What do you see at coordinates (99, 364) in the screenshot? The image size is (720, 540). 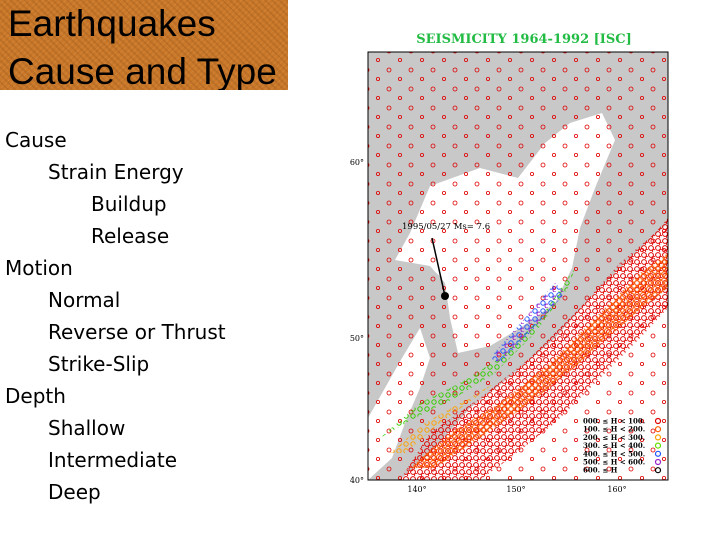 I see `outline-item: Strike-Slip` at bounding box center [99, 364].